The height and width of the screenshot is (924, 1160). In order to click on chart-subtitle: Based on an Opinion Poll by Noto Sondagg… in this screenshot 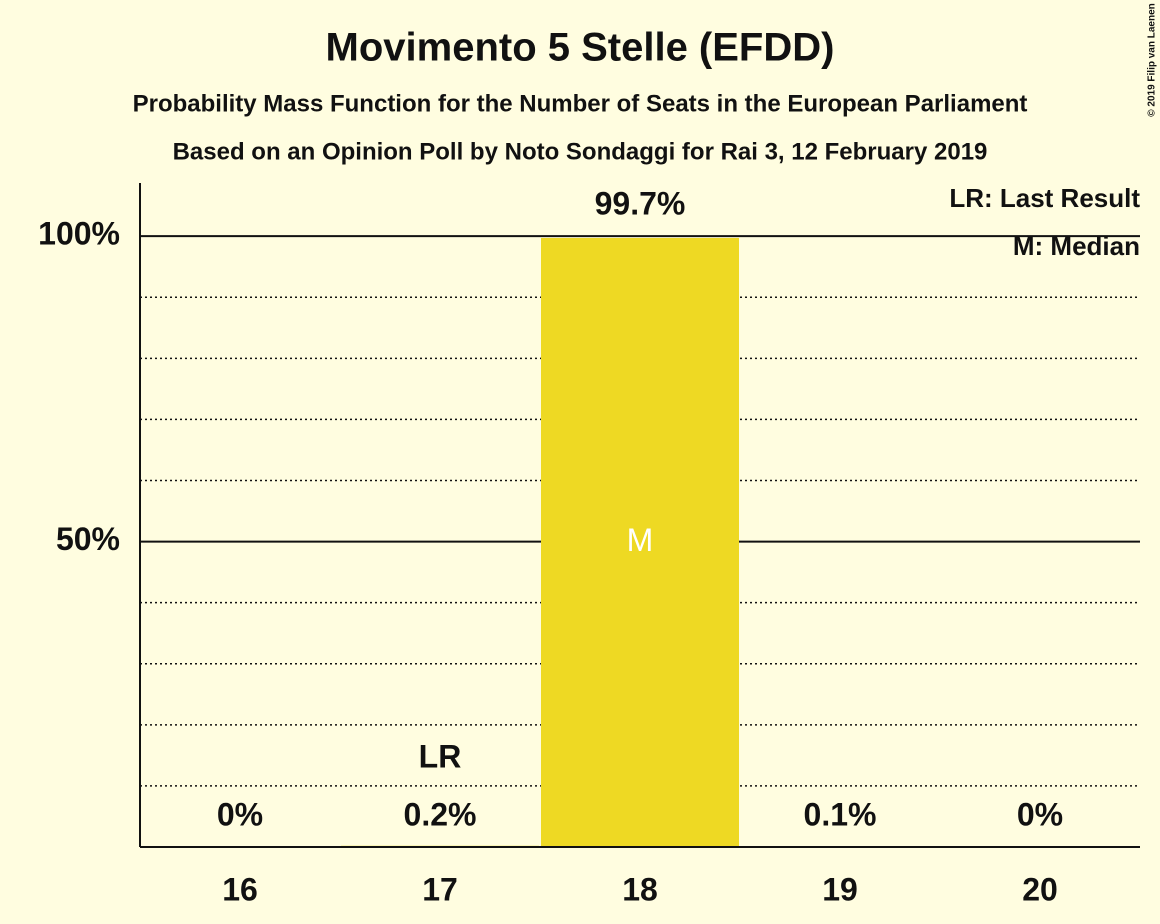, I will do `click(580, 151)`.